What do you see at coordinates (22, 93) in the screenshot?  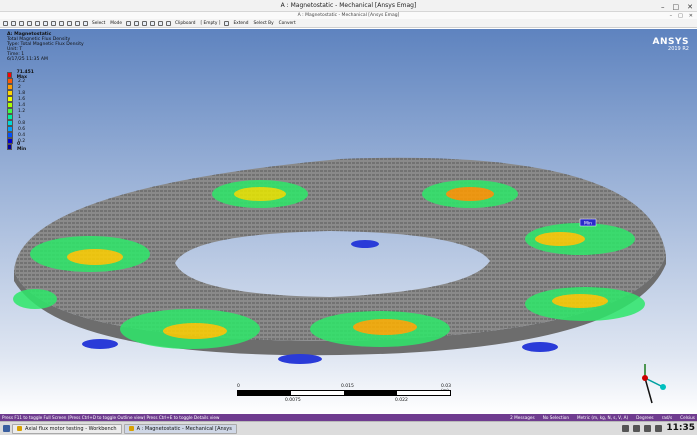 I see `legend-level: 1.8` at bounding box center [22, 93].